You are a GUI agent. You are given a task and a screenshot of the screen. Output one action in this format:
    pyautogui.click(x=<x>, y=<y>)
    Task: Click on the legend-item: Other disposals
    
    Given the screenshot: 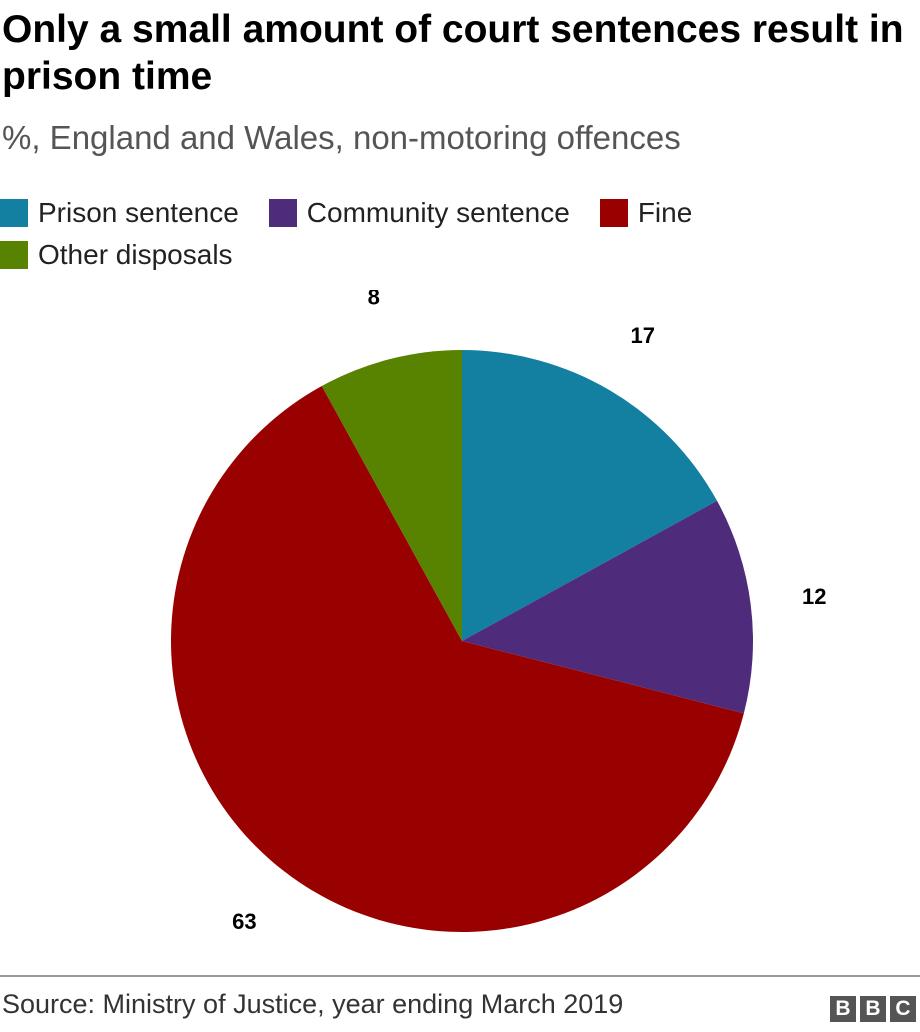 What is the action you would take?
    pyautogui.click(x=116, y=255)
    